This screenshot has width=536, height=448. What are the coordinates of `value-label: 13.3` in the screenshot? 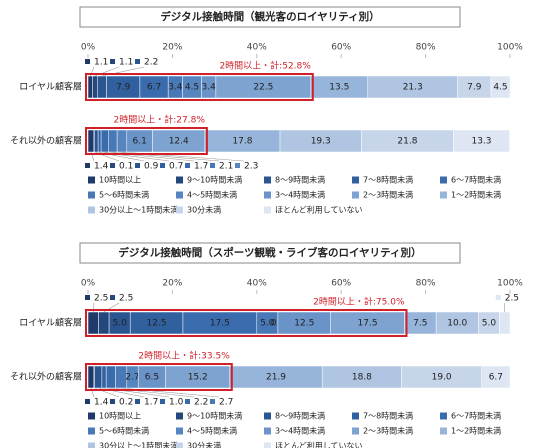 It's located at (481, 142).